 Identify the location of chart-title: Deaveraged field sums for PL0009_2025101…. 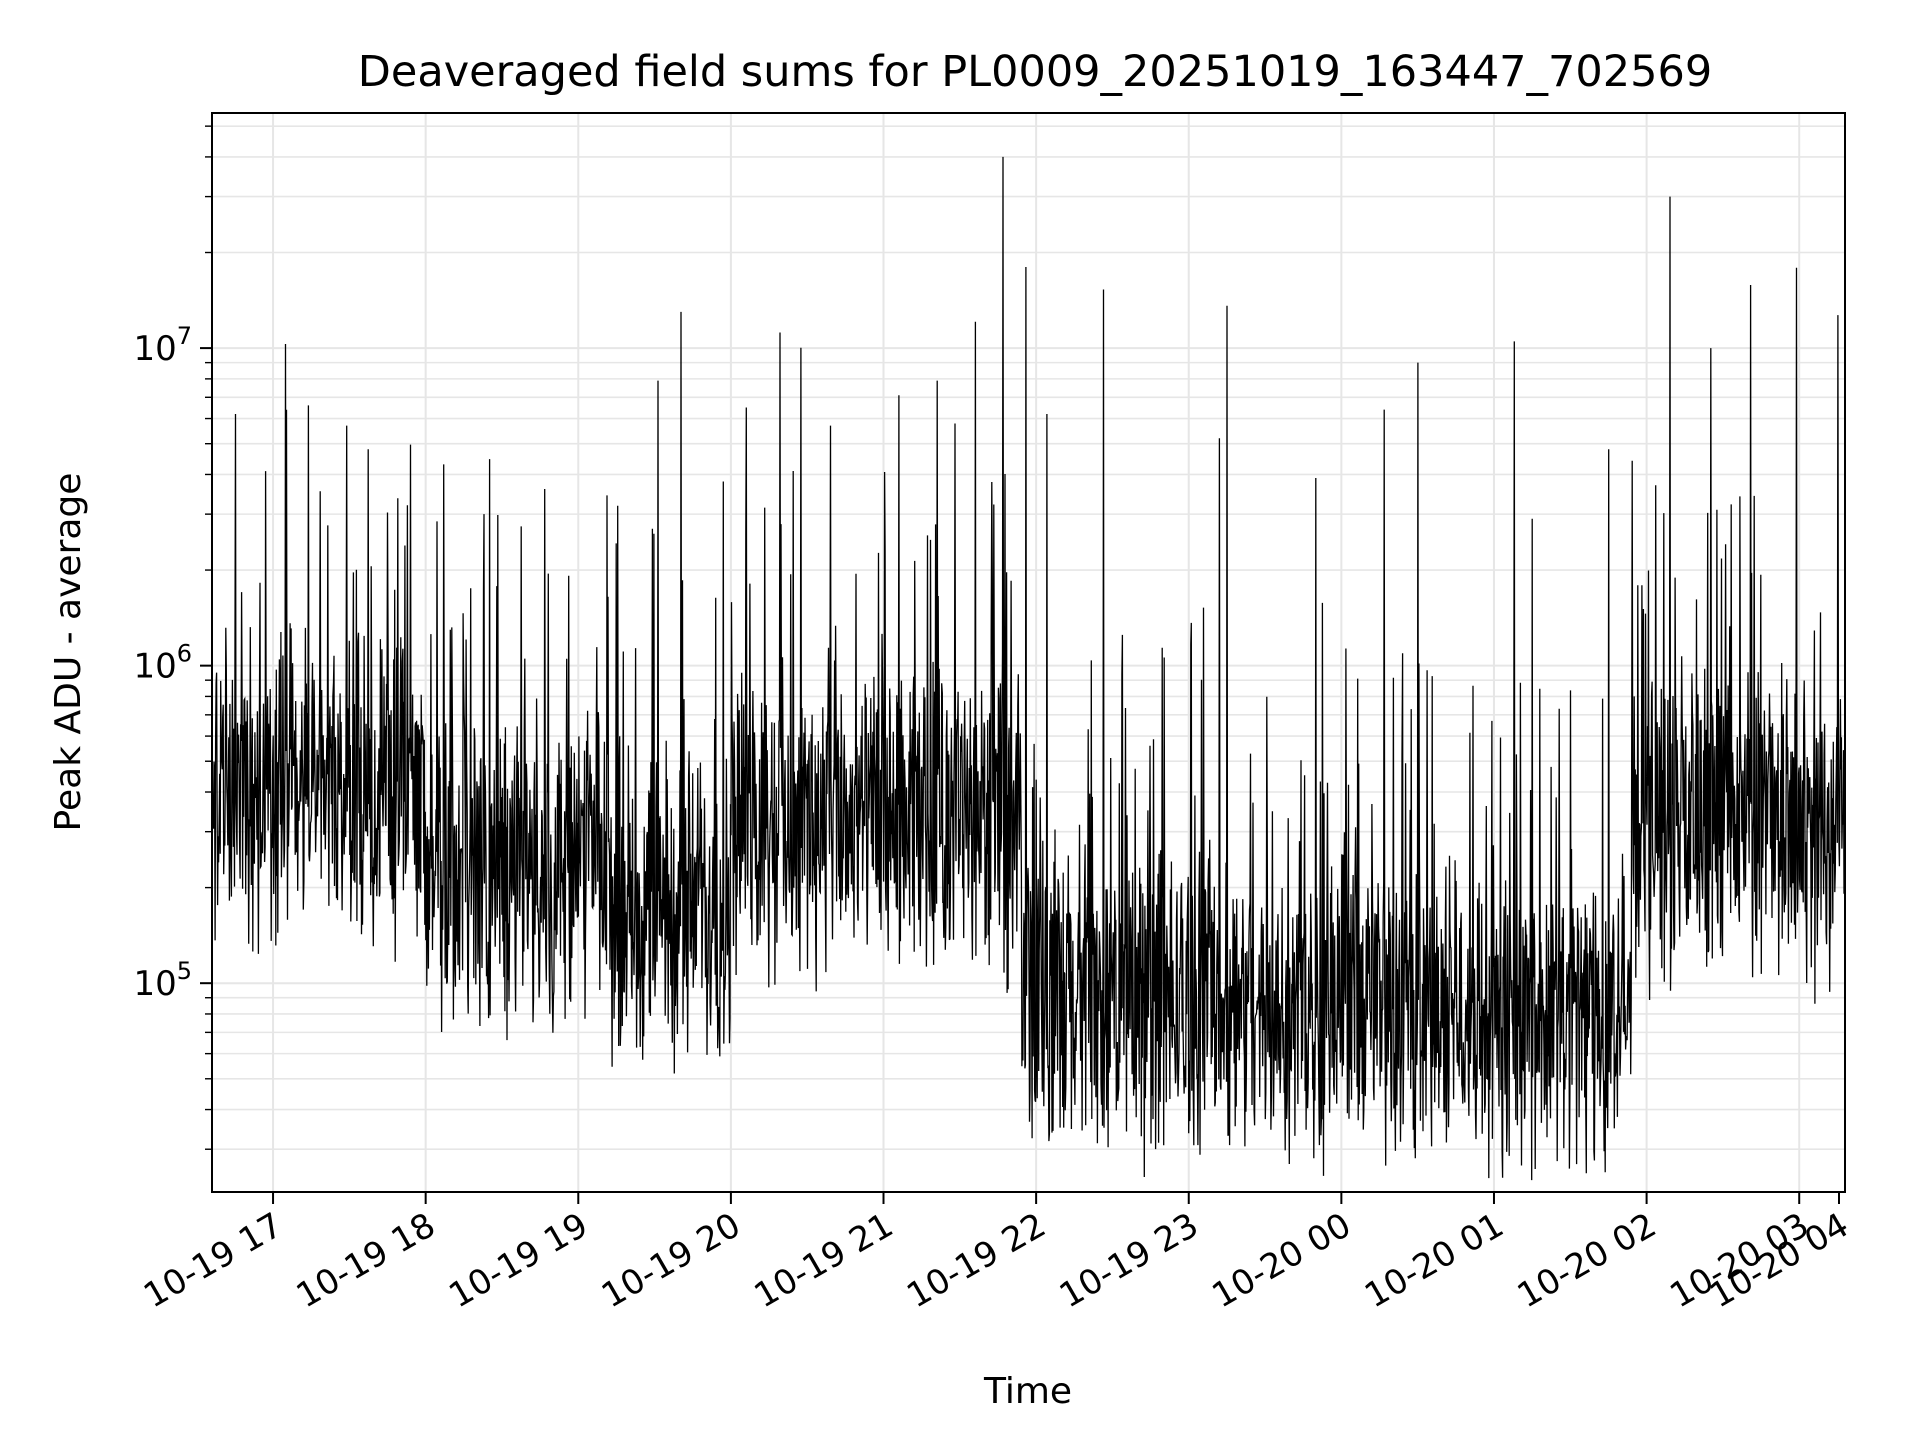
(1035, 72).